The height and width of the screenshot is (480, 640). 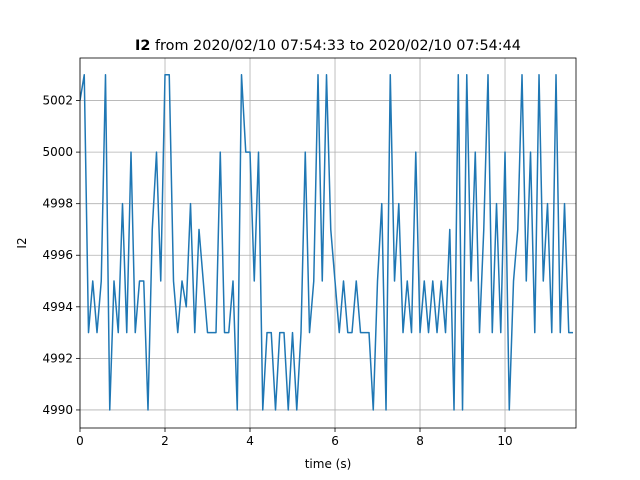 I want to click on x-tick-label: 2, so click(x=165, y=441).